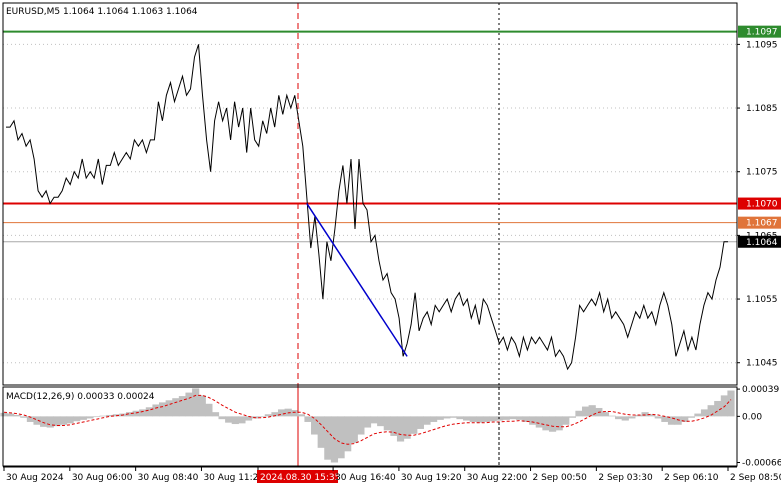 The height and width of the screenshot is (492, 781). What do you see at coordinates (691, 478) in the screenshot?
I see `time-tick-label: 2 Sep 06:10` at bounding box center [691, 478].